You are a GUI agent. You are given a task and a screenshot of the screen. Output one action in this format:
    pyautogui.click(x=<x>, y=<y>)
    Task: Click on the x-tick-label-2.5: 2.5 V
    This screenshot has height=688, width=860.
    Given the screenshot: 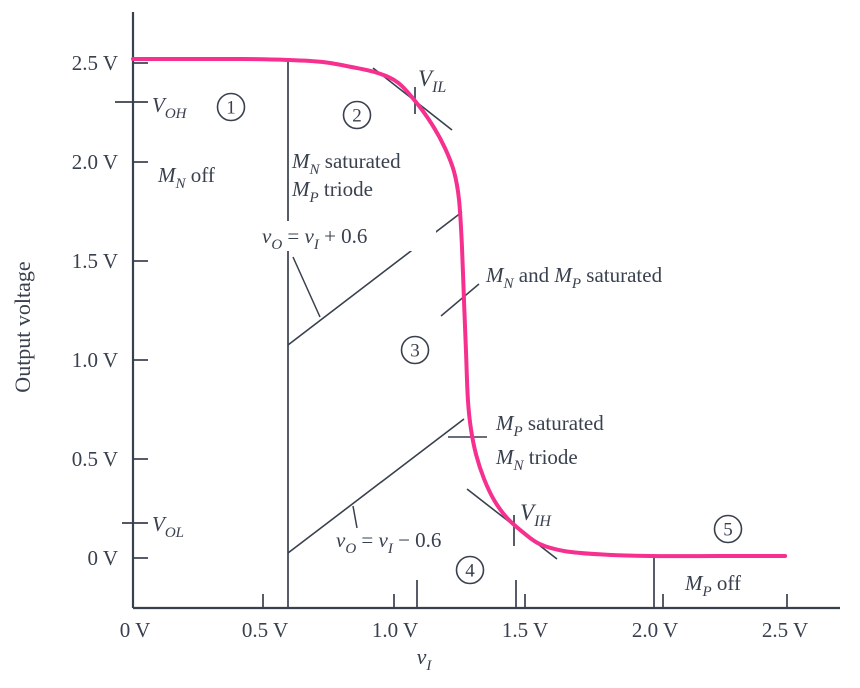 What is the action you would take?
    pyautogui.click(x=785, y=630)
    